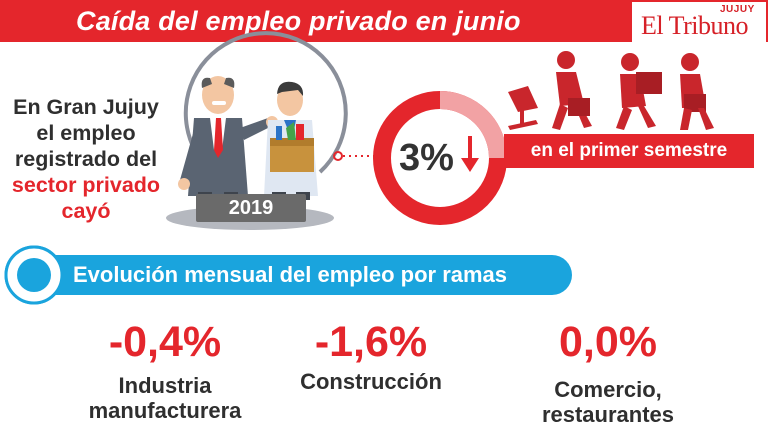  Describe the element at coordinates (86, 133) in the screenshot. I see `intro-line-2: el empleo` at that location.